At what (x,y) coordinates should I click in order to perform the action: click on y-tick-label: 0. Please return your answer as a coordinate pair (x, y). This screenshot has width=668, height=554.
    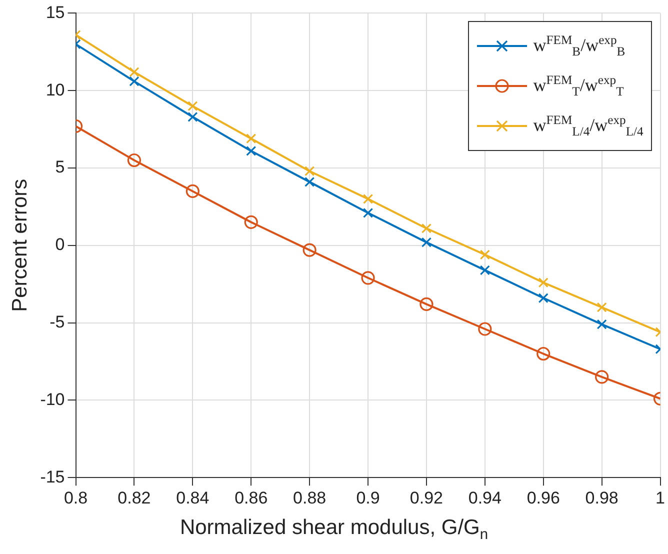
    Looking at the image, I should click on (60, 244).